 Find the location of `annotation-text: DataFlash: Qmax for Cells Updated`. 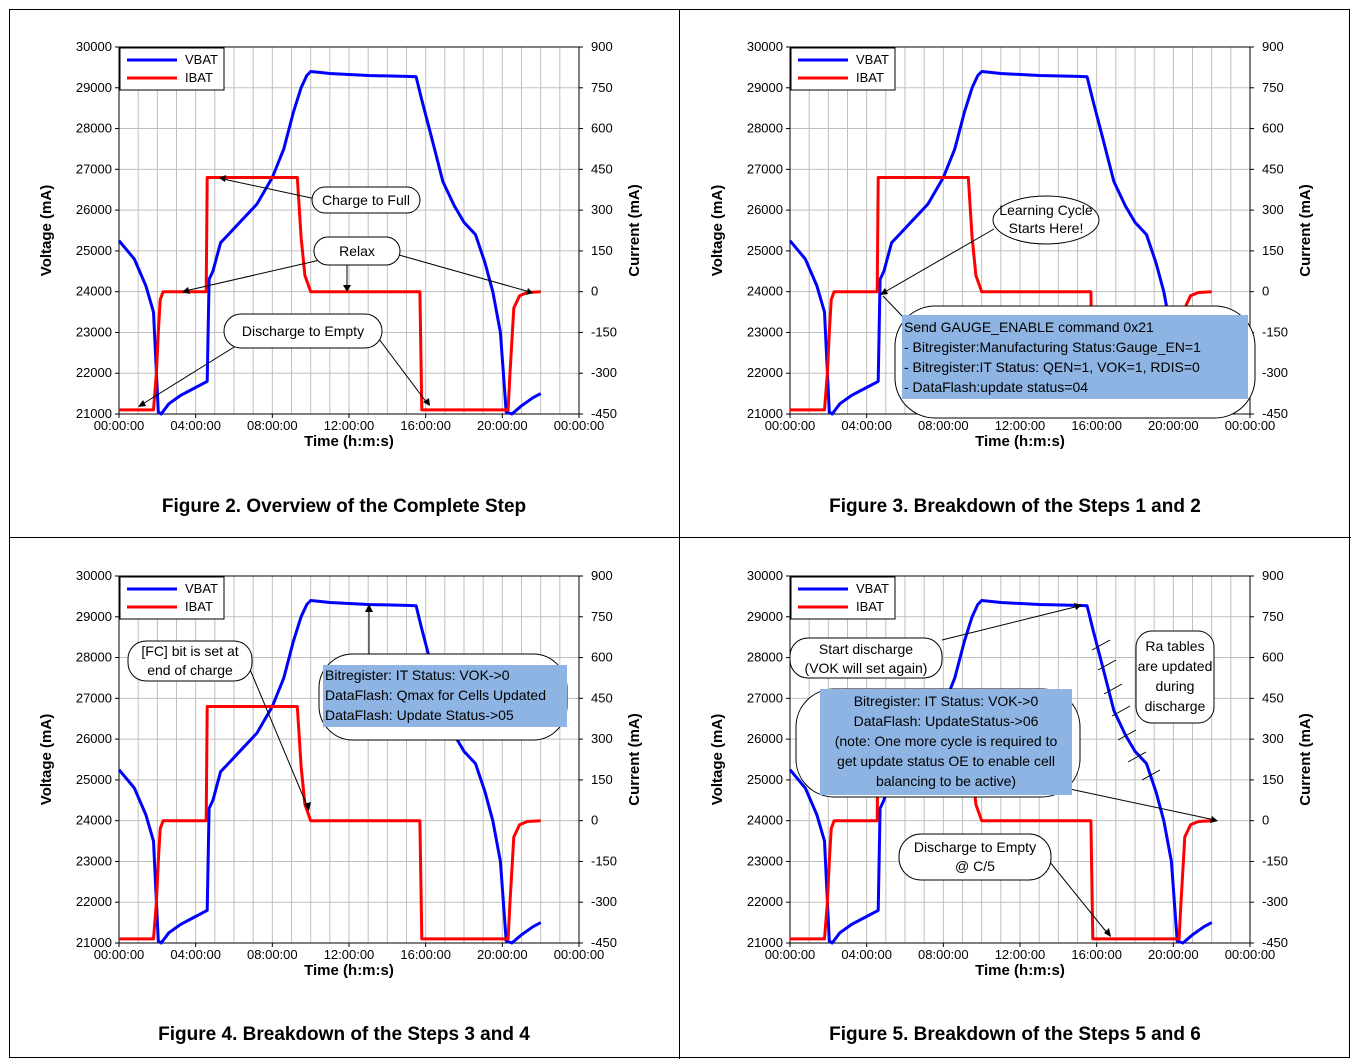

annotation-text: DataFlash: Qmax for Cells Updated is located at coordinates (435, 695).